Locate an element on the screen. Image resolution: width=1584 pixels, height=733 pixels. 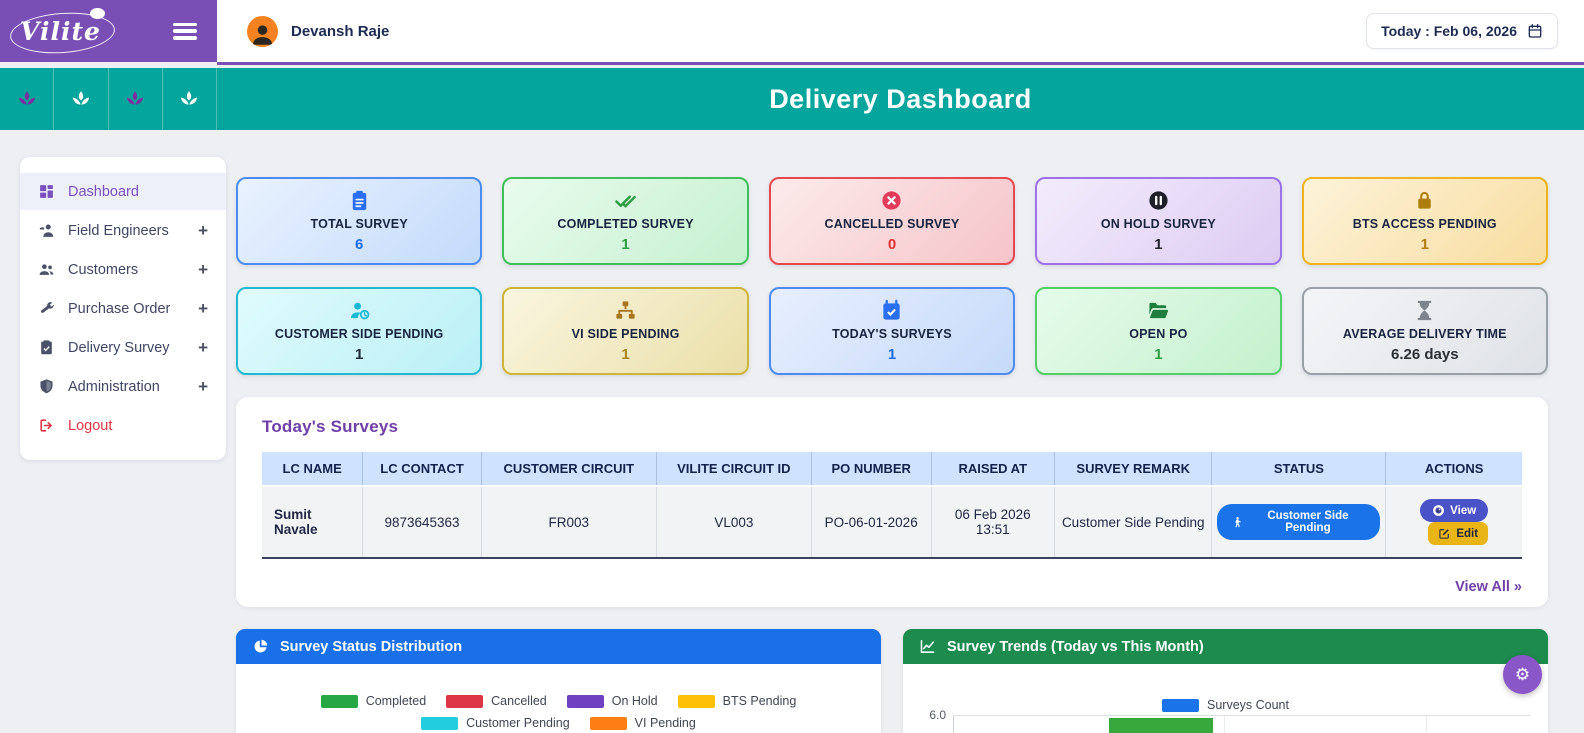
pie-chart-icon is located at coordinates (260, 646).